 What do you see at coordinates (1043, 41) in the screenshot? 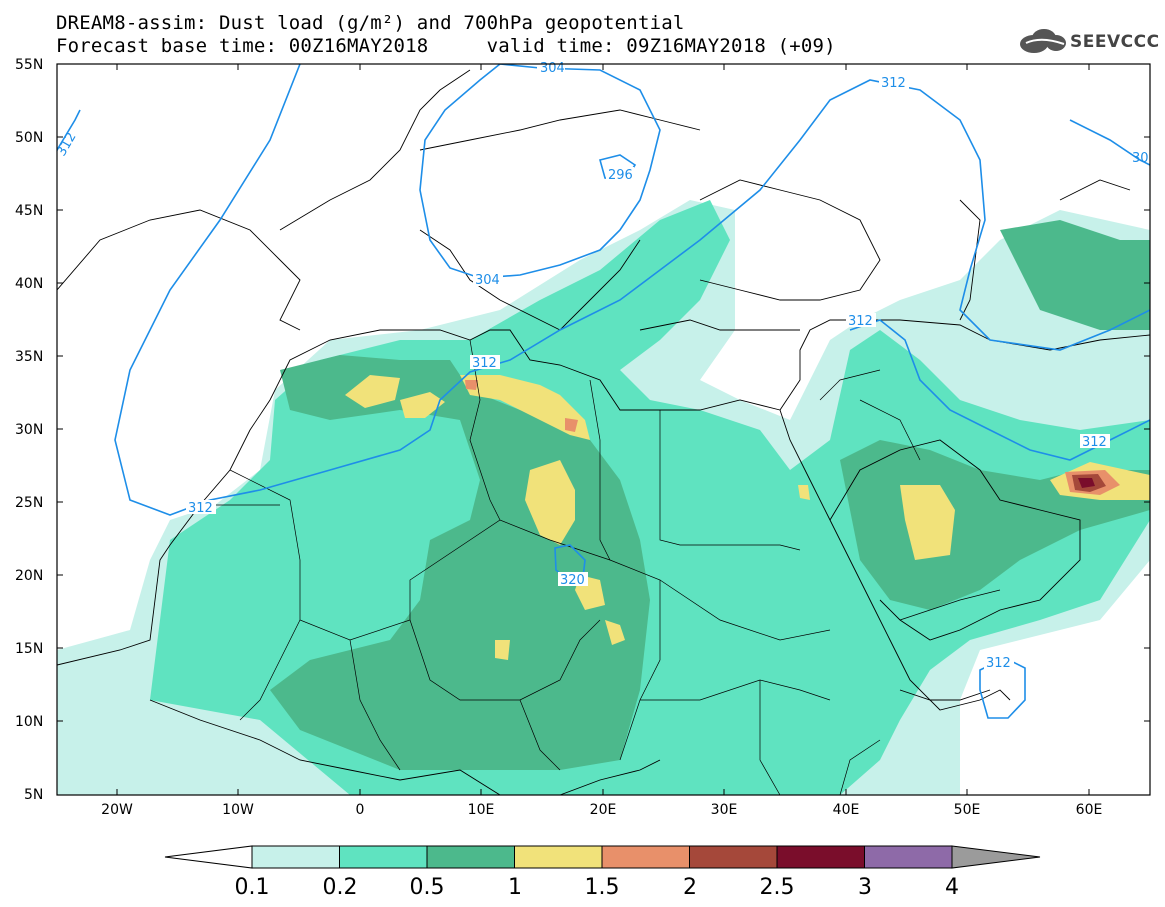
I see `cloud-icon` at bounding box center [1043, 41].